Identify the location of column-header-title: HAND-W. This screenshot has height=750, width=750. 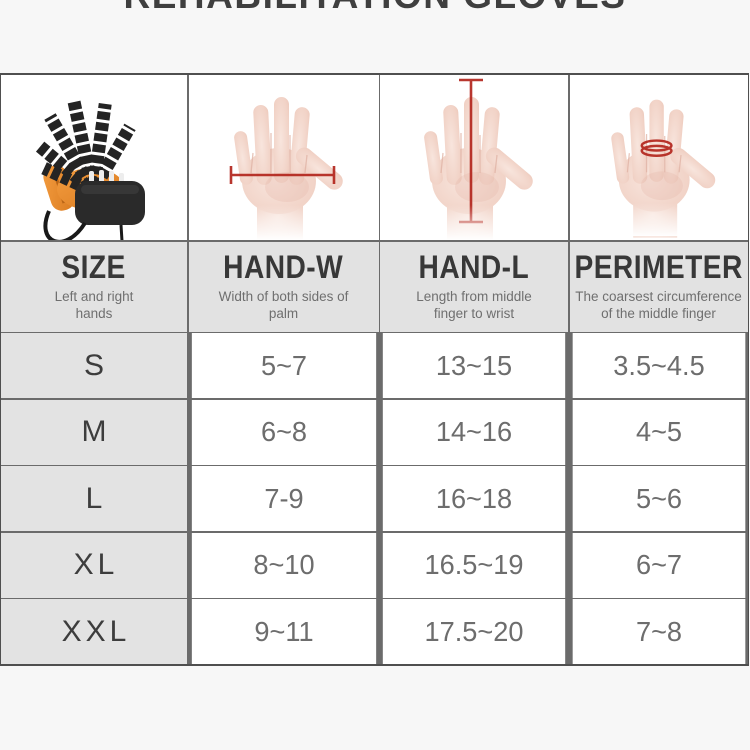
(283, 266).